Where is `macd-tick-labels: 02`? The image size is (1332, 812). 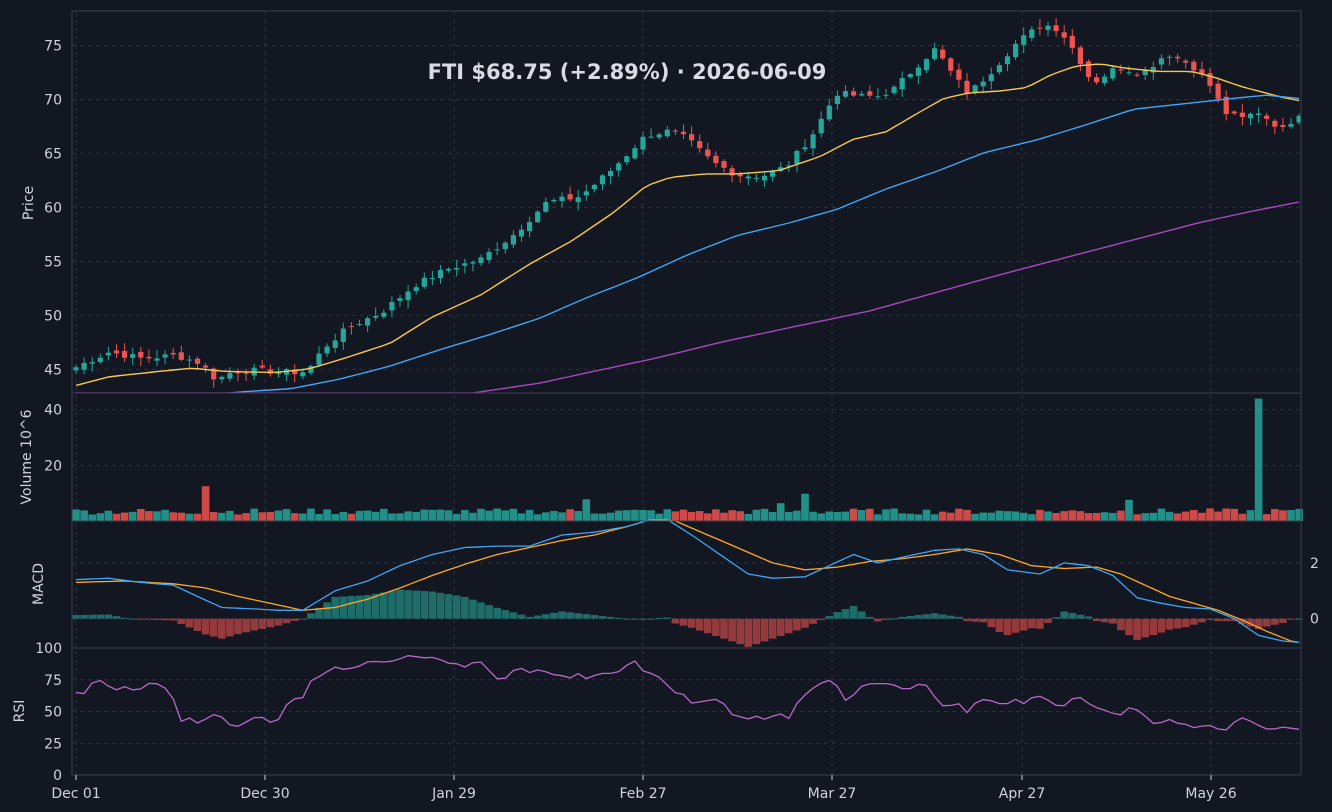
macd-tick-labels: 02 is located at coordinates (1314, 592).